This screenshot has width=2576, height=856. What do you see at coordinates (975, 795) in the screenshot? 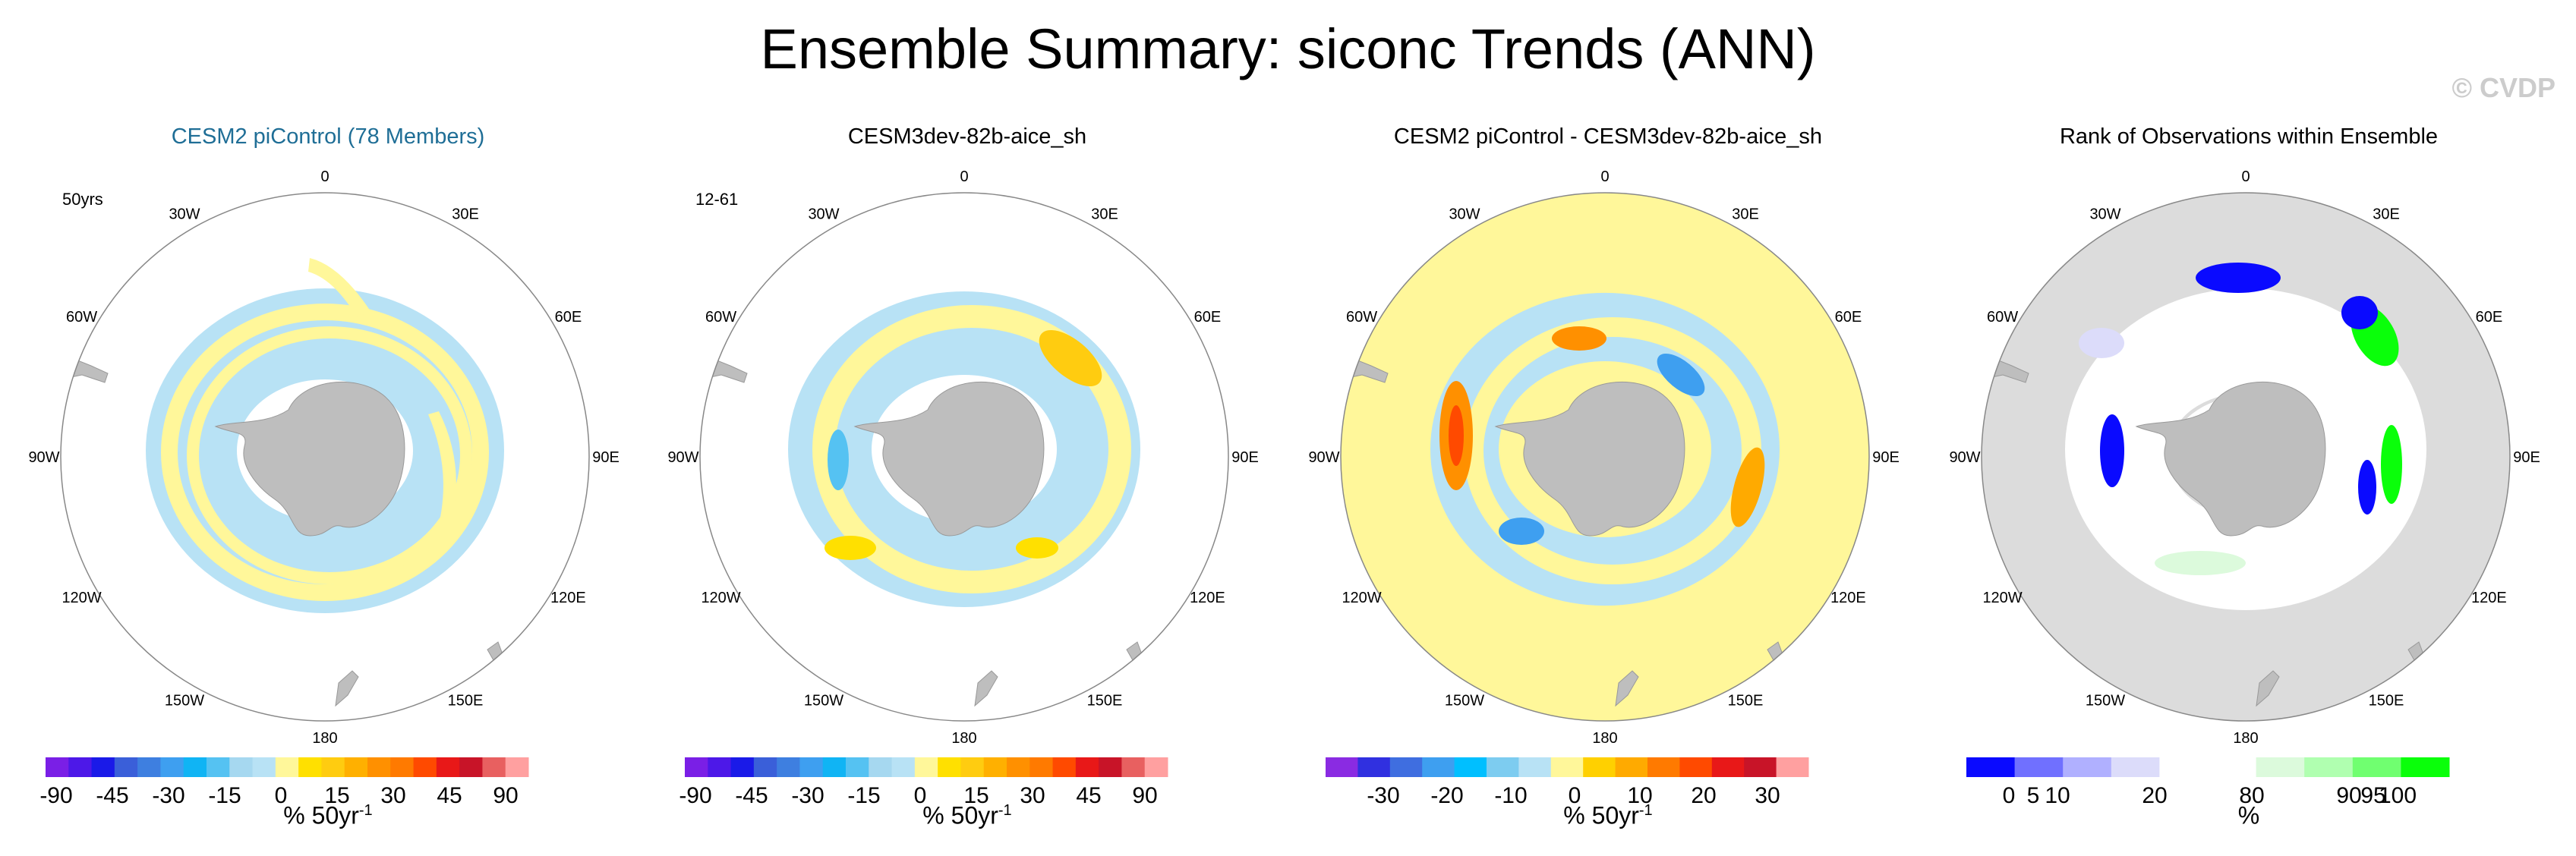
I see `colorbar-tick-label: 15` at bounding box center [975, 795].